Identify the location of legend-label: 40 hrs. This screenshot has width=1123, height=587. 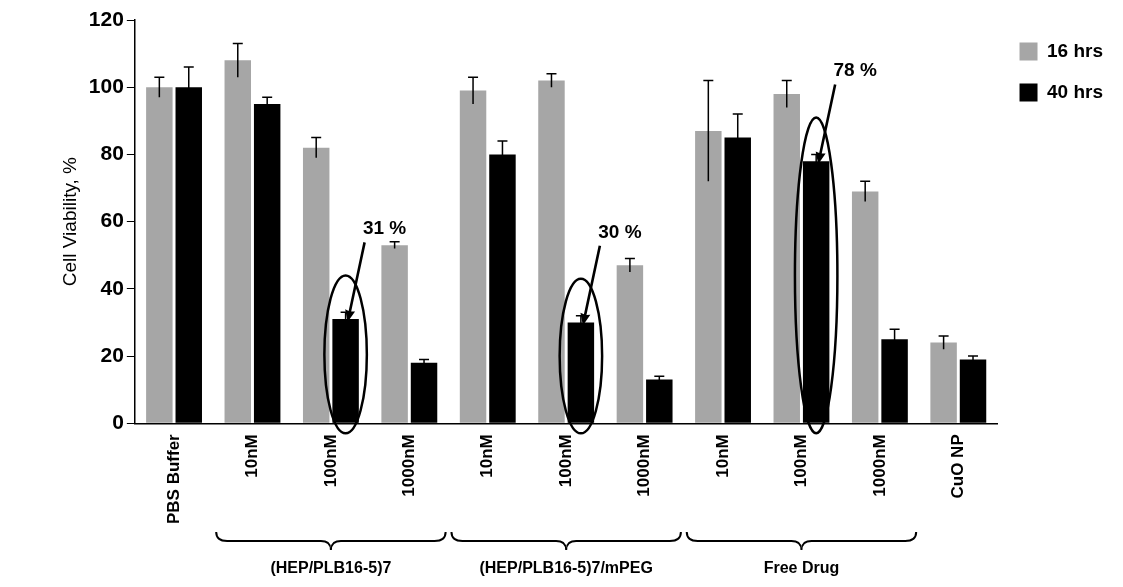
(1075, 91).